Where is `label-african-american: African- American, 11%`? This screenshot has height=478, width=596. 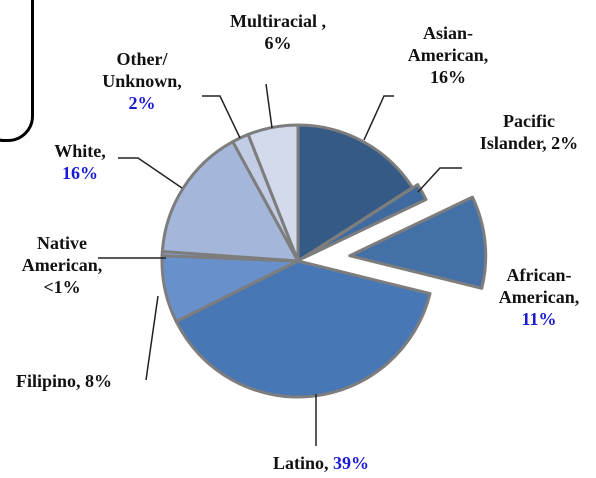 label-african-american: African- American, 11% is located at coordinates (539, 297).